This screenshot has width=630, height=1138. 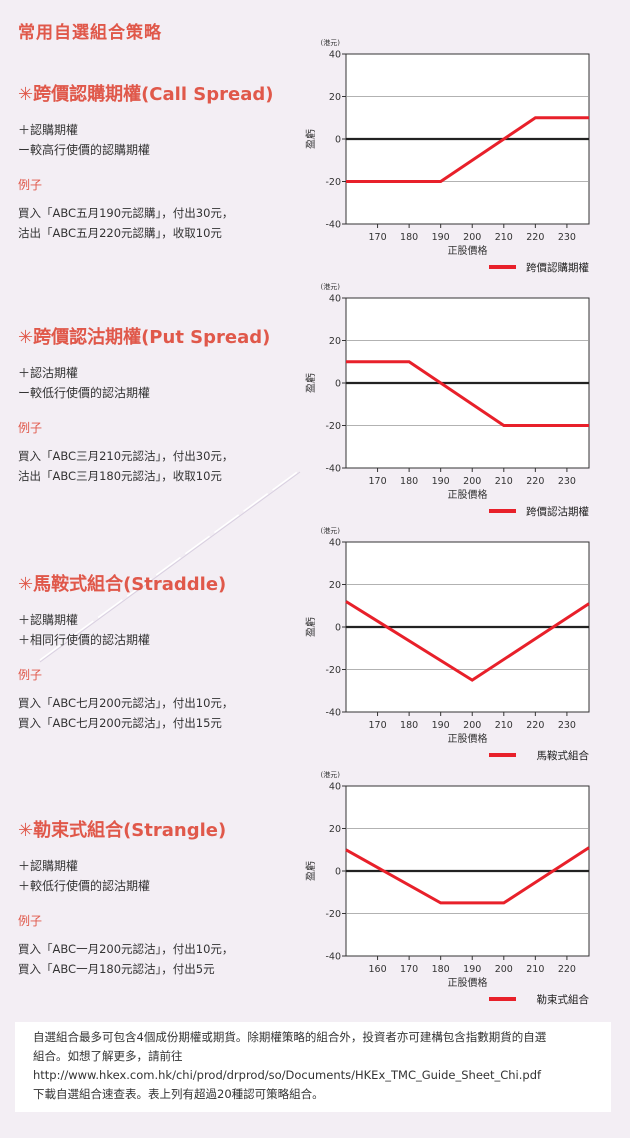 I want to click on leg-item: ー較高行使價的認購期權, so click(x=84, y=150).